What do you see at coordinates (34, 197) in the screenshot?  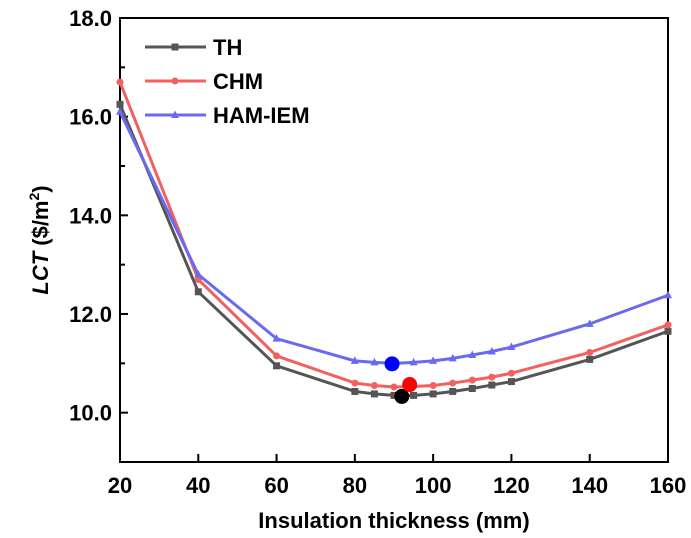 I see `y-axis-title-sup: 2` at bounding box center [34, 197].